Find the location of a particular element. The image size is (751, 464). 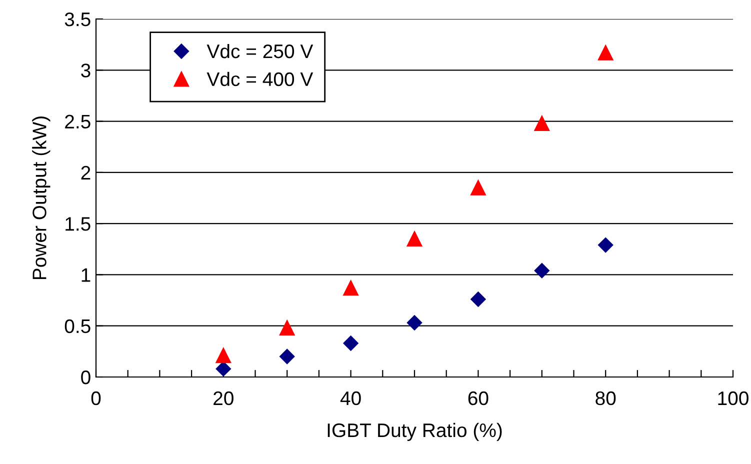

y-tick-label: 2.5 is located at coordinates (77, 121).